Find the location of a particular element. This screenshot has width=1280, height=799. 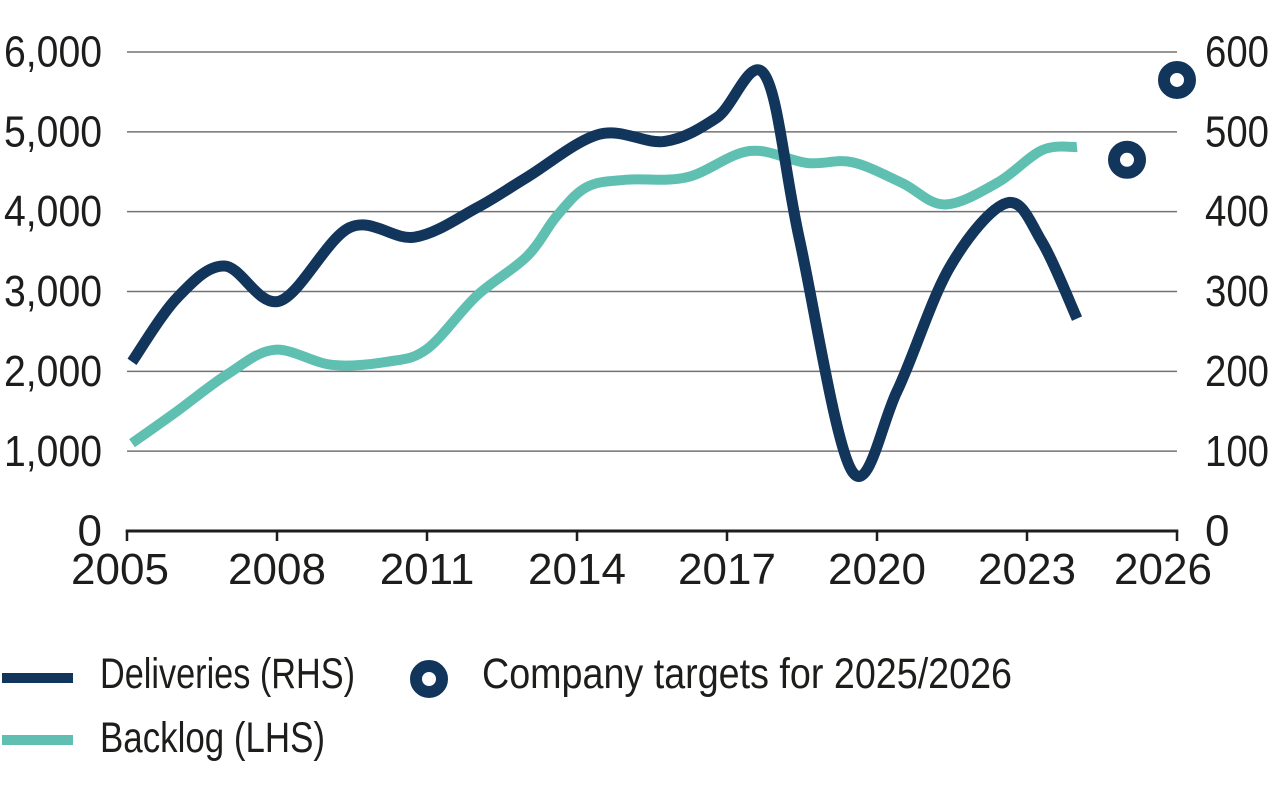

target-marker-2025 is located at coordinates (1127, 159).